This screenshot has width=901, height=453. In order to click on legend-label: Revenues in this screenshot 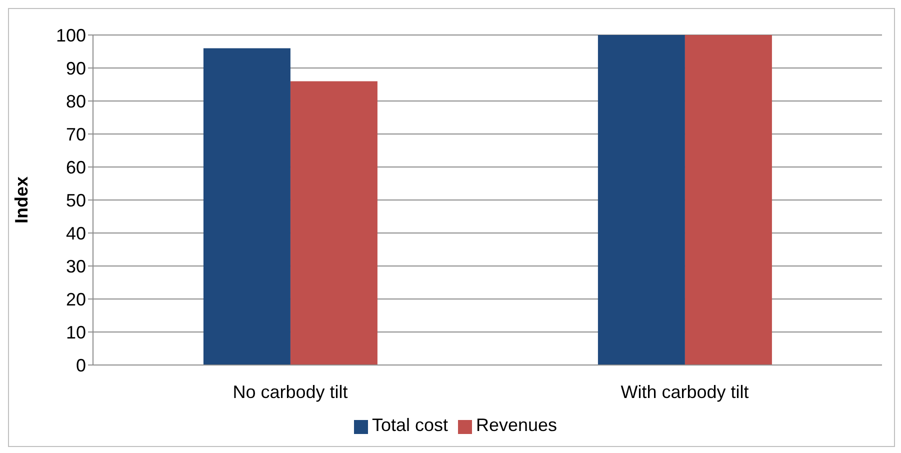, I will do `click(517, 425)`.